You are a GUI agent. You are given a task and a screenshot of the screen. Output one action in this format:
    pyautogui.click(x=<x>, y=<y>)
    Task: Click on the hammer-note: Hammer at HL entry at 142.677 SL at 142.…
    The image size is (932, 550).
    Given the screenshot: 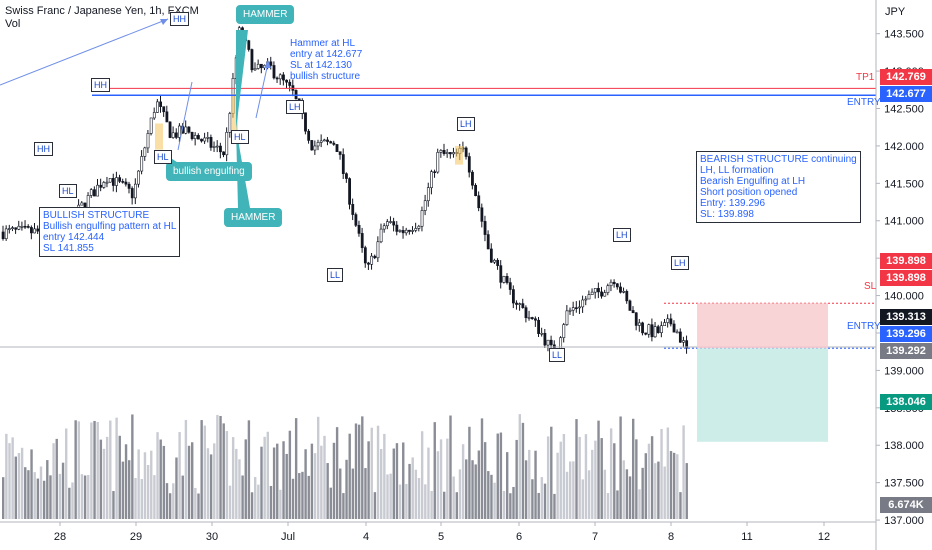 What is the action you would take?
    pyautogui.click(x=326, y=60)
    